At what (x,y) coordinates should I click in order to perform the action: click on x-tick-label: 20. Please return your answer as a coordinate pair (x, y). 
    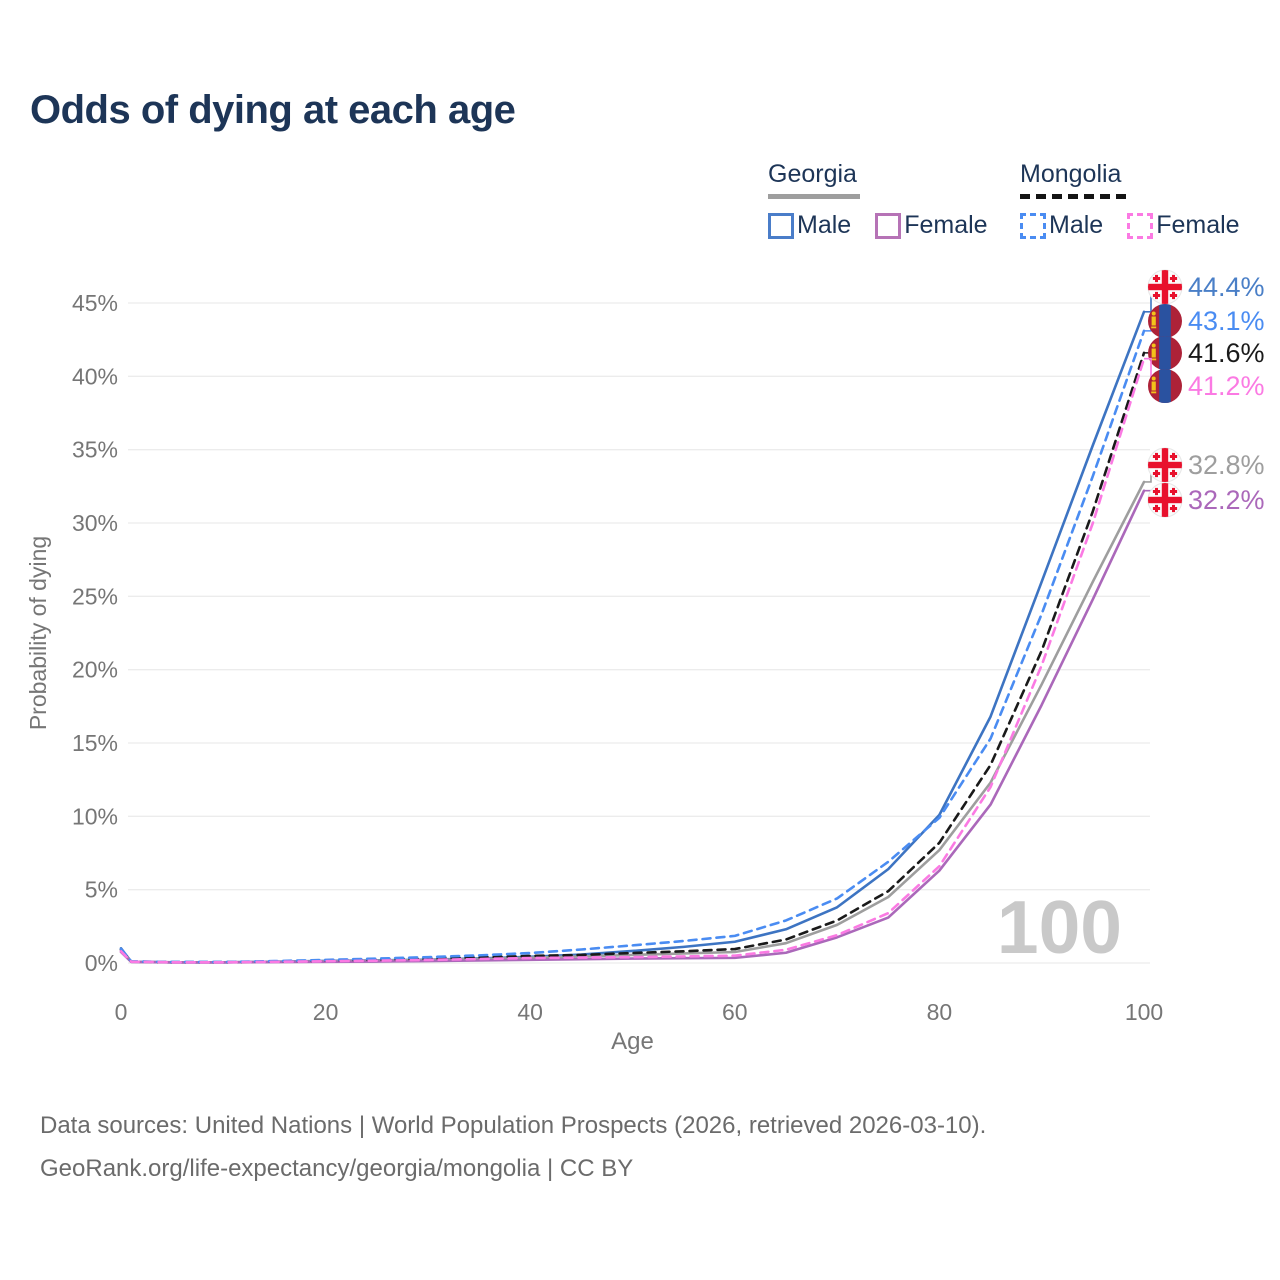
    Looking at the image, I should click on (326, 1012).